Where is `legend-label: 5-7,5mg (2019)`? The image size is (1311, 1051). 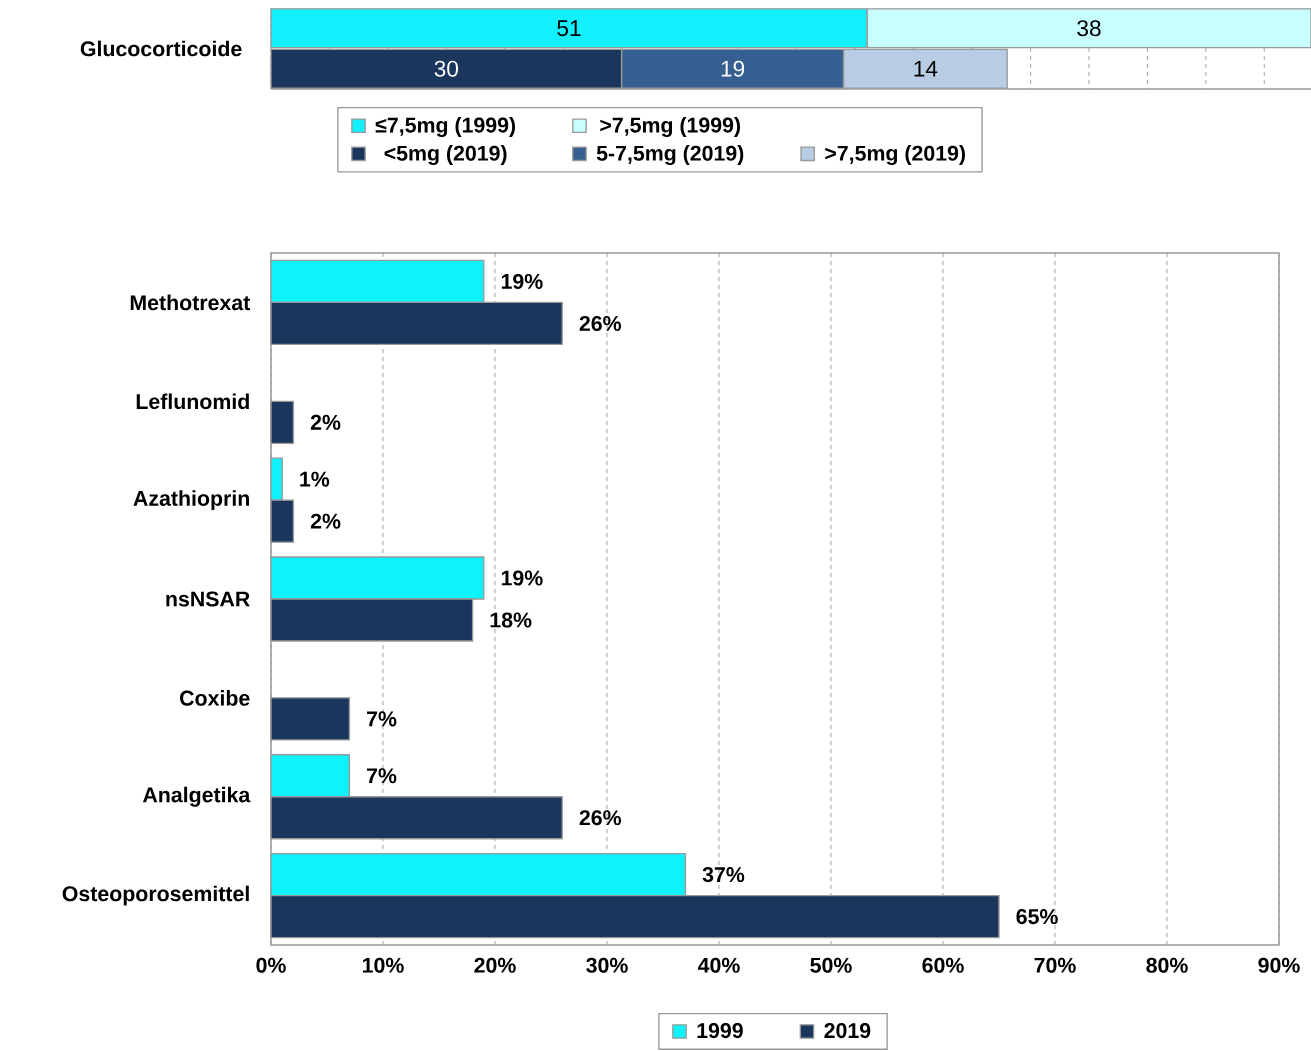
legend-label: 5-7,5mg (2019) is located at coordinates (670, 155).